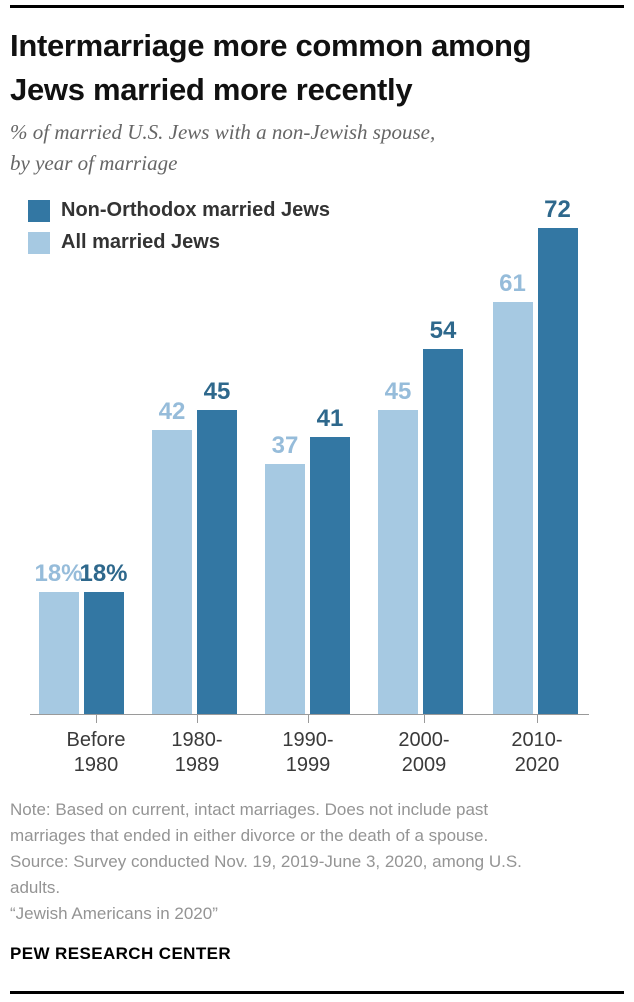  What do you see at coordinates (398, 391) in the screenshot?
I see `bar-value-label-all-married-jews-3: 45` at bounding box center [398, 391].